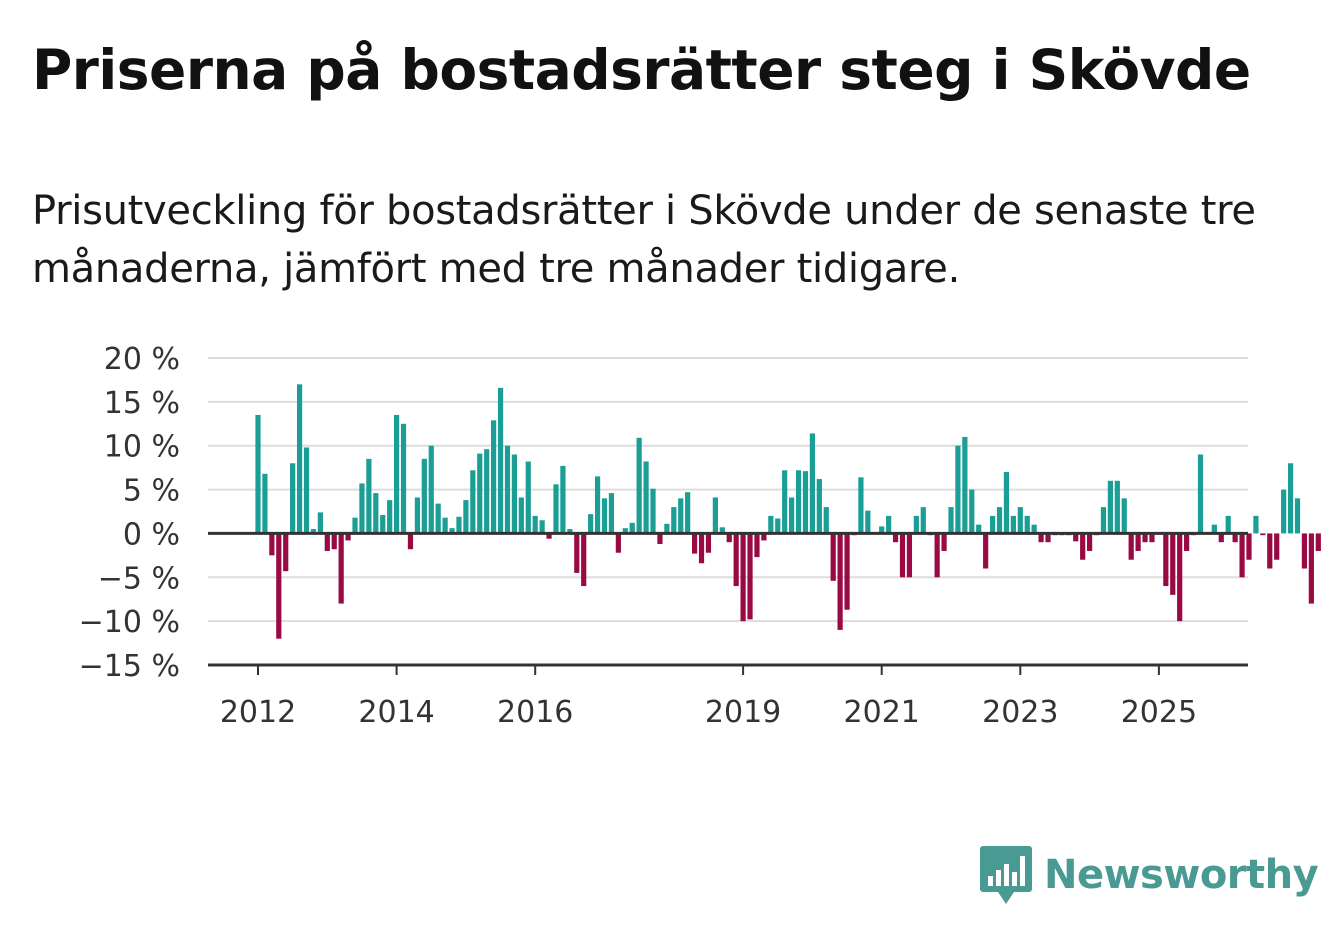 The height and width of the screenshot is (939, 1322). I want to click on y-tick-label: −5 %, so click(139, 578).